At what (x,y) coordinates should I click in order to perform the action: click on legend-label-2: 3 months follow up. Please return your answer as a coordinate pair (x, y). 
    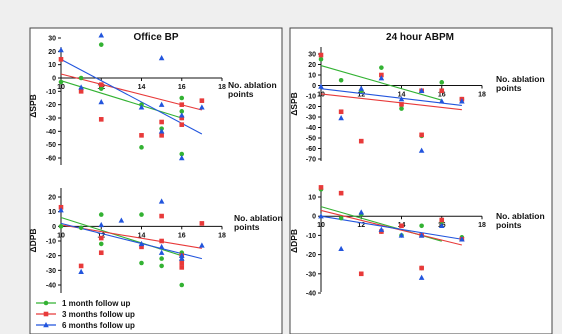
    Looking at the image, I should click on (98, 314).